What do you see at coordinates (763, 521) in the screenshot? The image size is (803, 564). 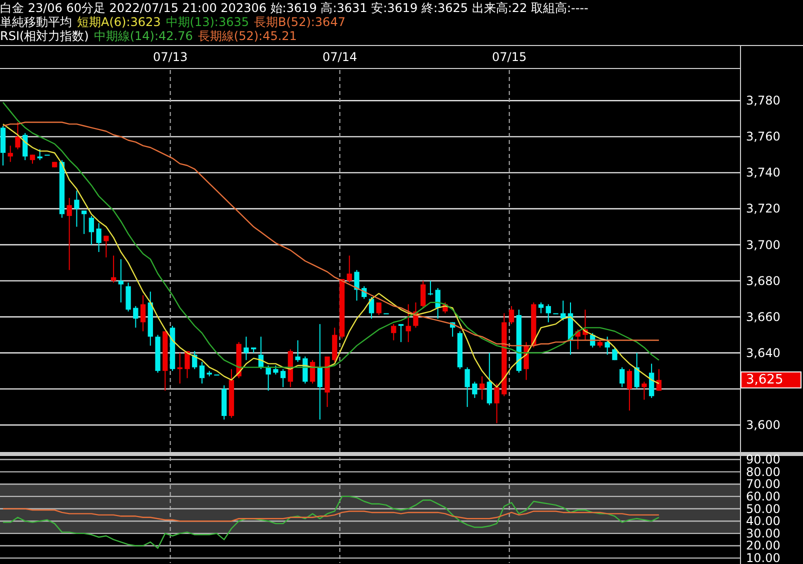 I see `y-tick-label: 40.00` at bounding box center [763, 521].